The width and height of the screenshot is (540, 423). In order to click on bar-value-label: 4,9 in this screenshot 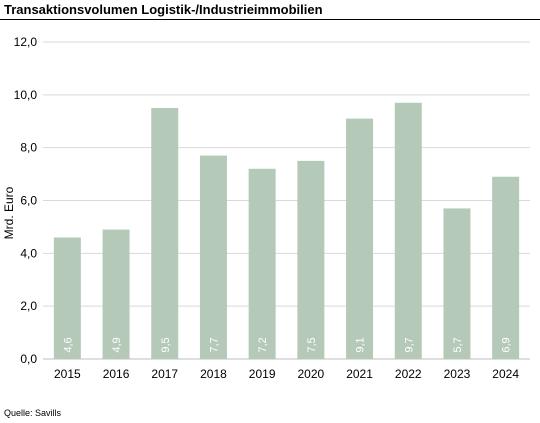, I will do `click(117, 344)`.